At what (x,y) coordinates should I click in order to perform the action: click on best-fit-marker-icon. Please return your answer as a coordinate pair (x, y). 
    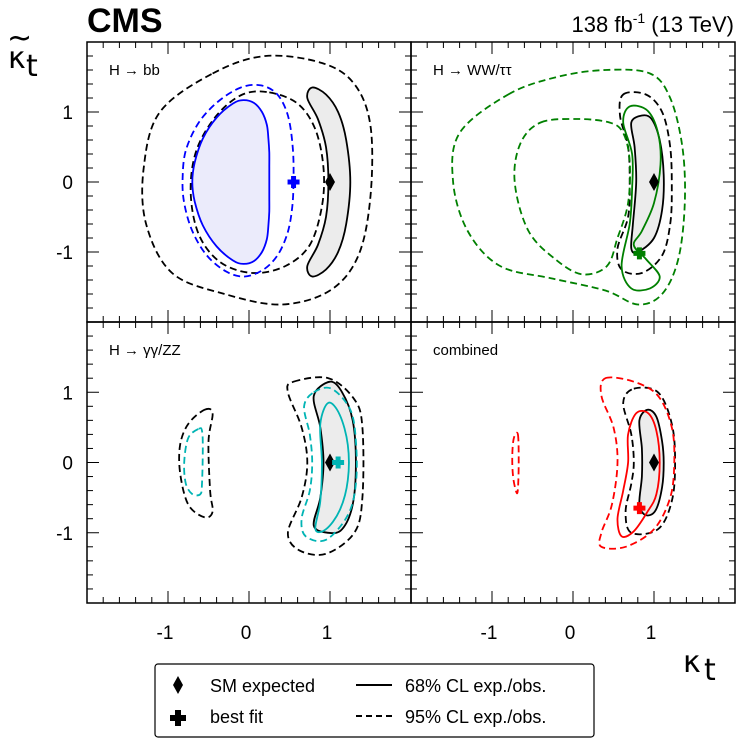
    Looking at the image, I should click on (178, 718).